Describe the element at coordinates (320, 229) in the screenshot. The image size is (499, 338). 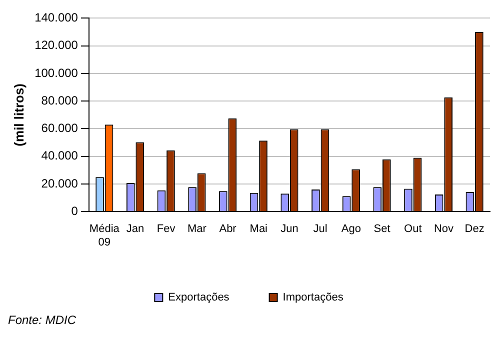
I see `x-tick-label: Jul` at that location.